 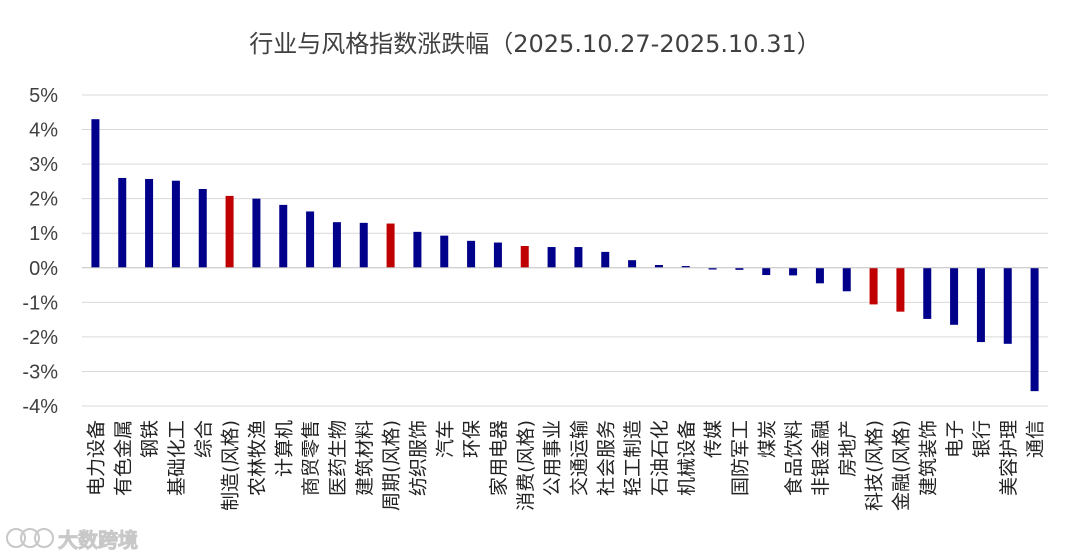 I want to click on x-category-label: 房地产, so click(x=848, y=448).